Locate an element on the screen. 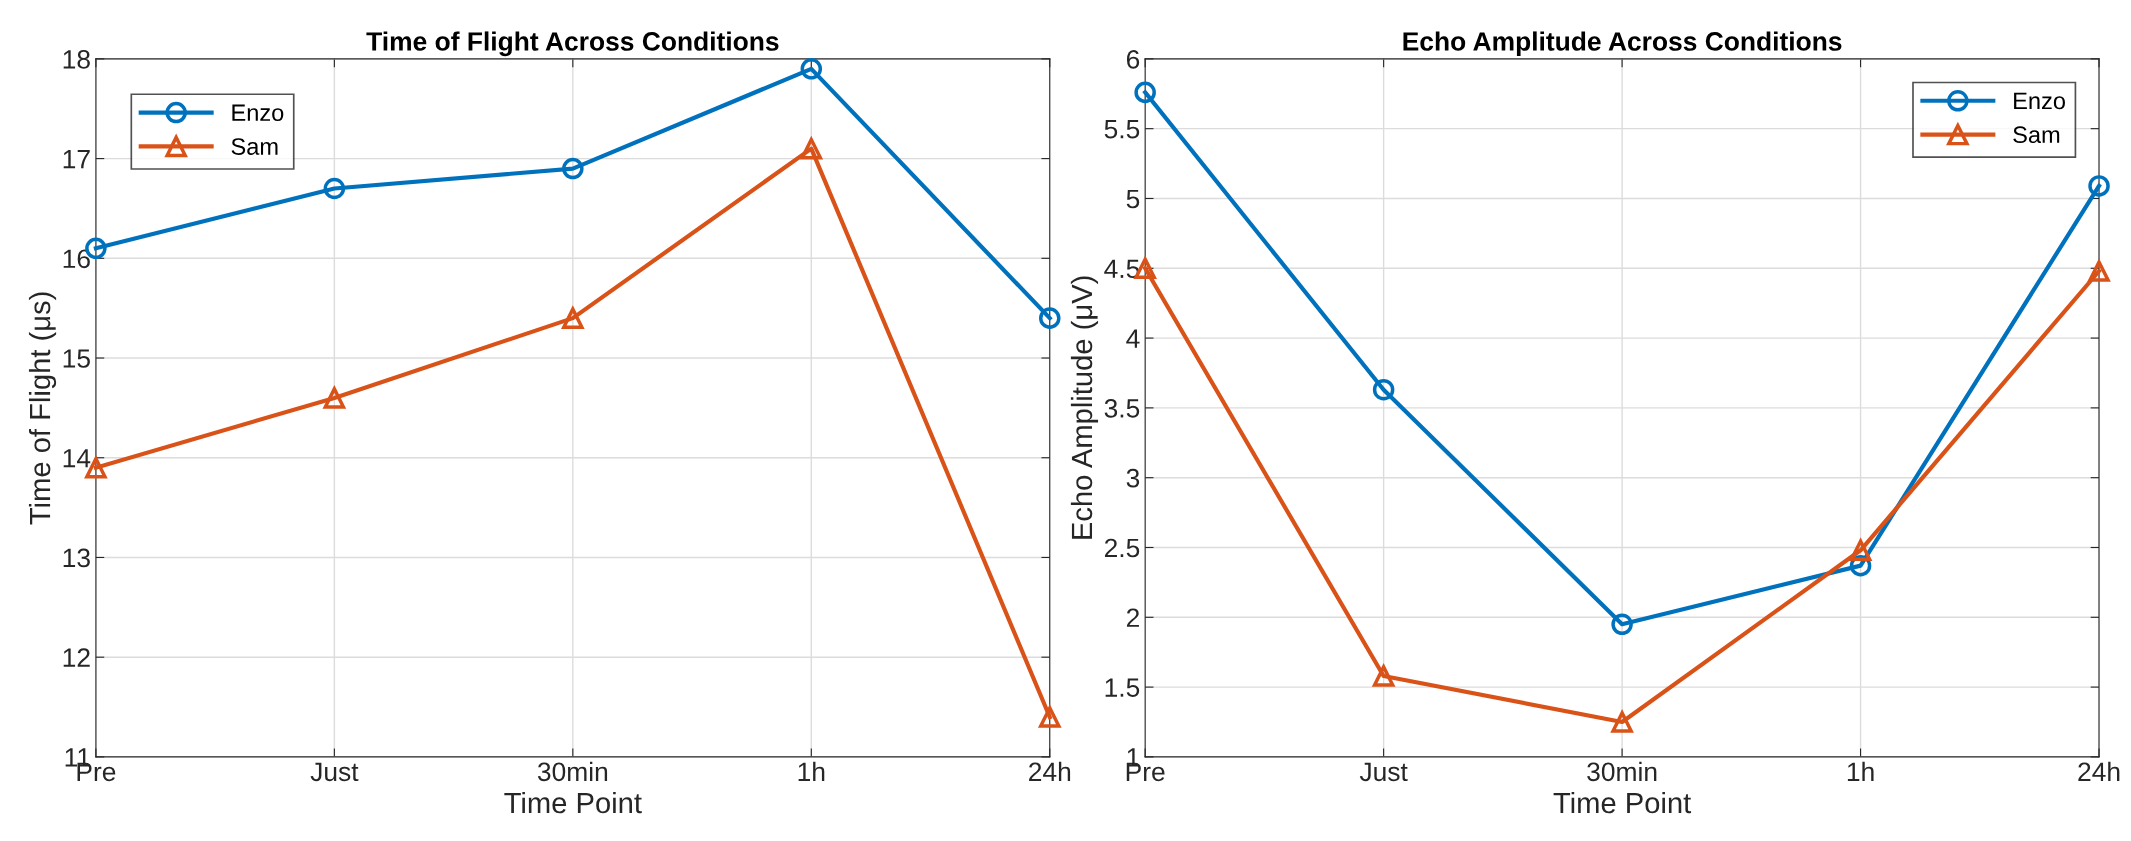 This screenshot has height=841, width=2131. y-axis-title: Echo Amplitude (μV) is located at coordinates (1084, 407).